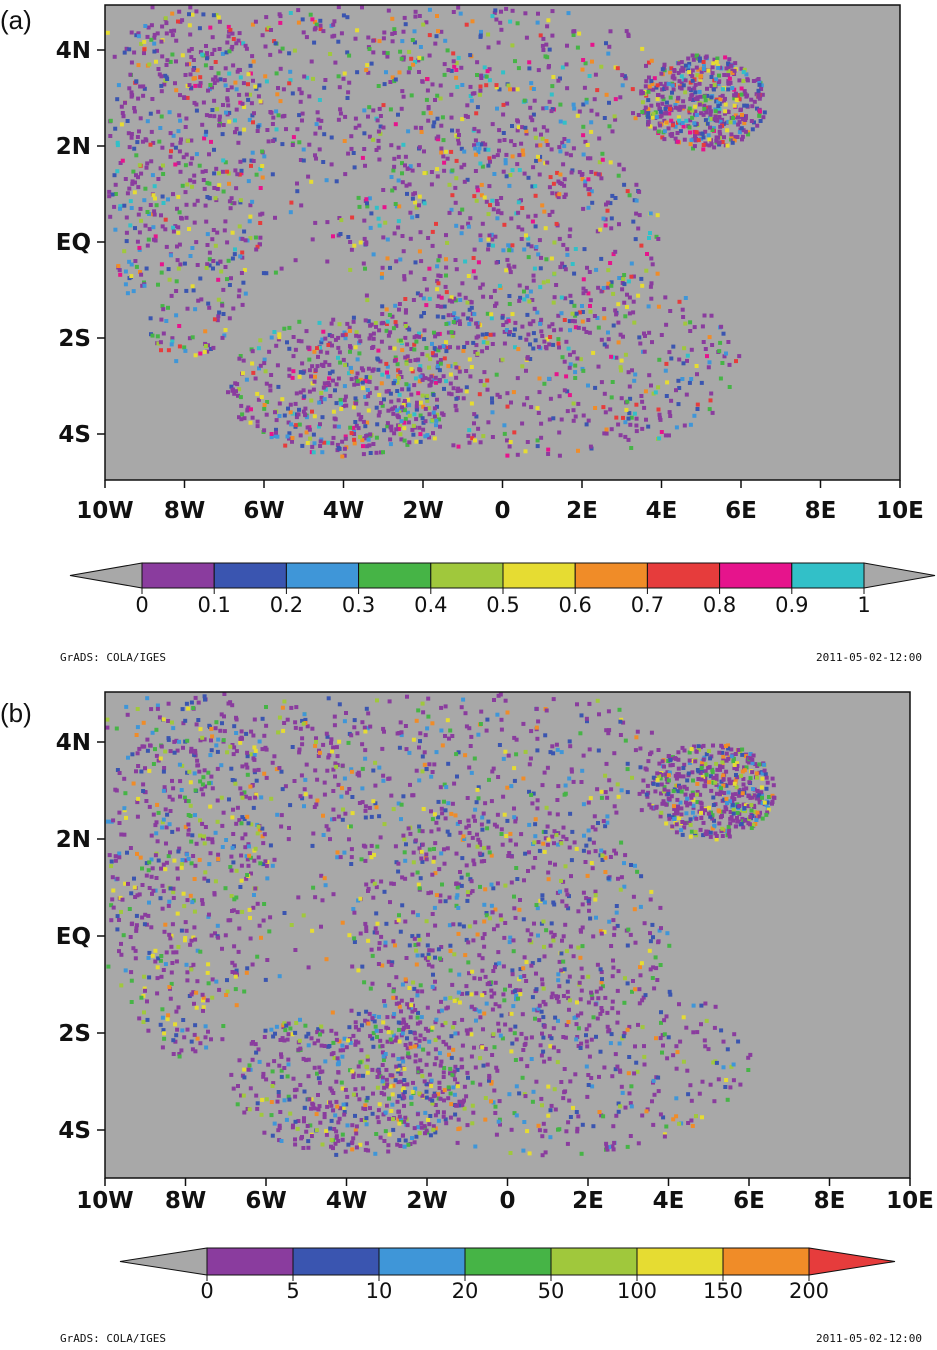 The width and height of the screenshot is (937, 1350). What do you see at coordinates (343, 511) in the screenshot?
I see `x-tick-label: 4W` at bounding box center [343, 511].